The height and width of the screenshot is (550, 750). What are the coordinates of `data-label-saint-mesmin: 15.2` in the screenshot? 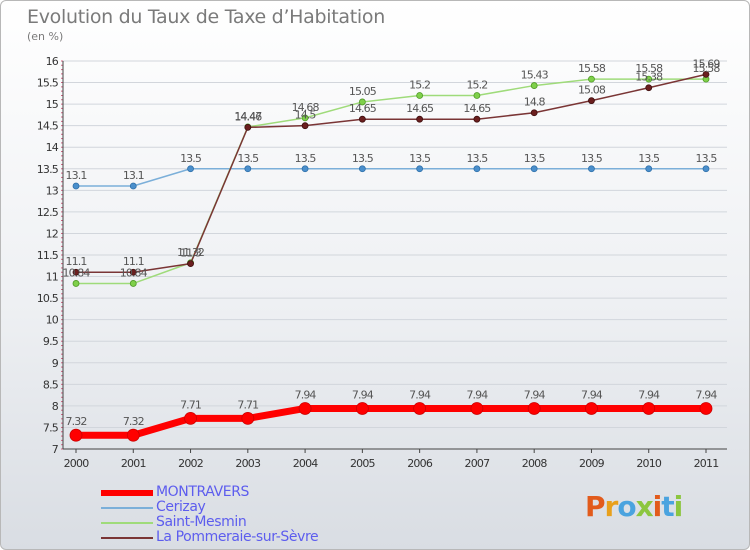 It's located at (476, 84).